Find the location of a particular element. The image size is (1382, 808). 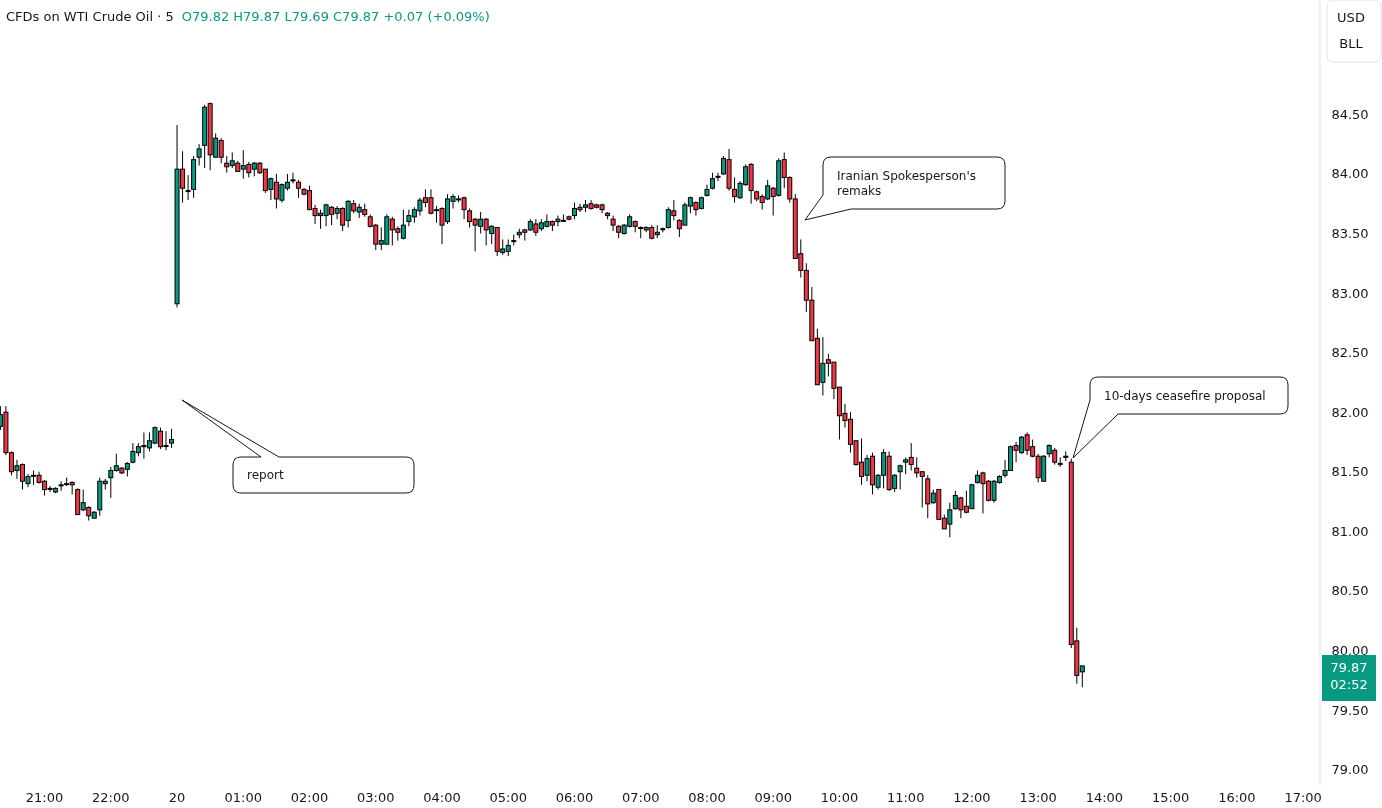

text: USD is located at coordinates (1351, 17).